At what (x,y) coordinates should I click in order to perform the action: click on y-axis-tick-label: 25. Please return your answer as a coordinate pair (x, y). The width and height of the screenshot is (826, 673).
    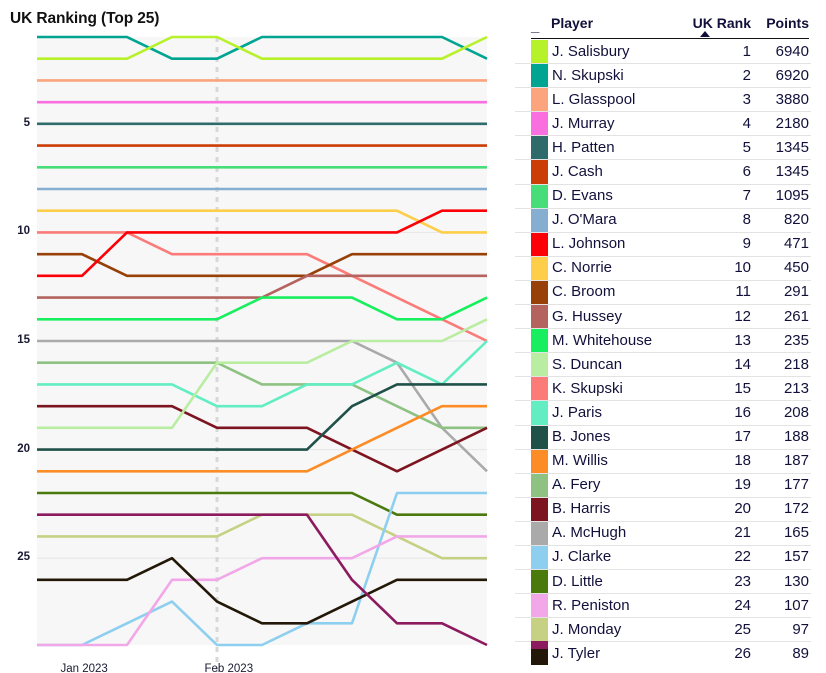
    Looking at the image, I should click on (23, 557).